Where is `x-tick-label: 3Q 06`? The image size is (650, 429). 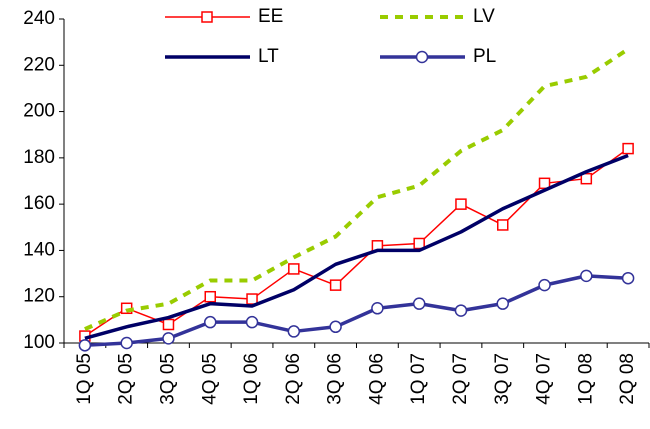 x-tick-label: 3Q 06 is located at coordinates (335, 379).